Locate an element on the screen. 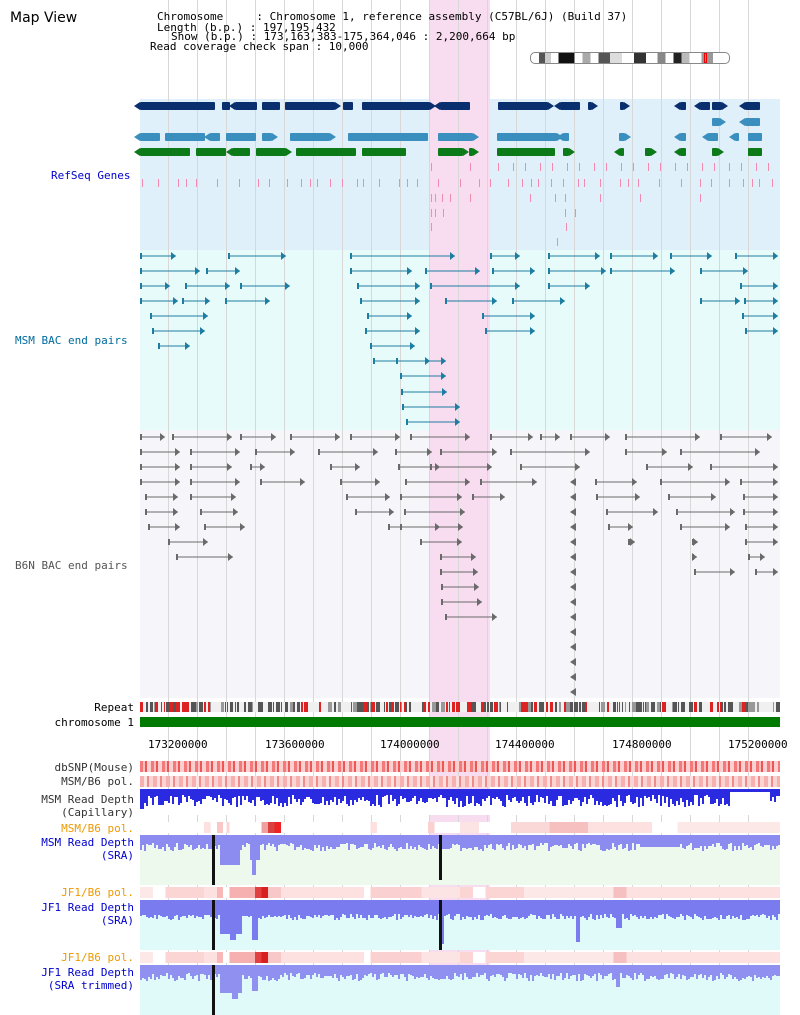 Image resolution: width=800 pixels, height=1015 pixels. repeat-track is located at coordinates (460, 707).